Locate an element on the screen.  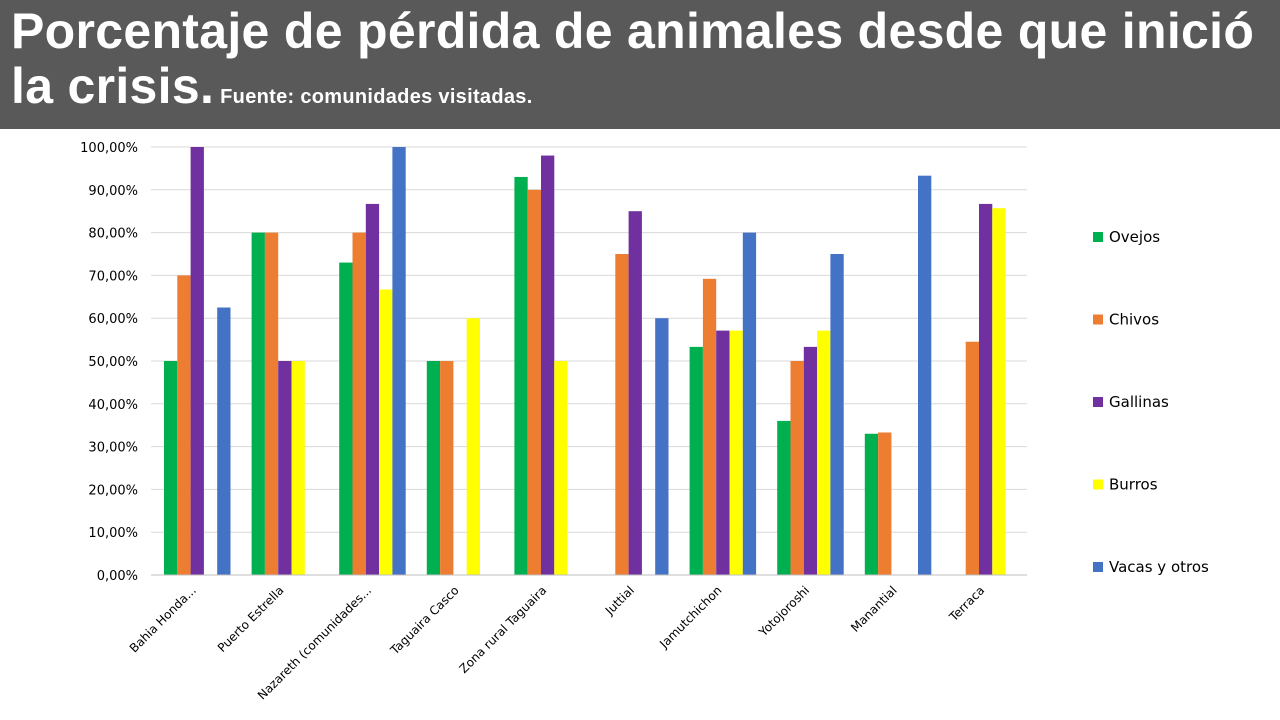
x-tick-label: Juttial is located at coordinates (619, 600).